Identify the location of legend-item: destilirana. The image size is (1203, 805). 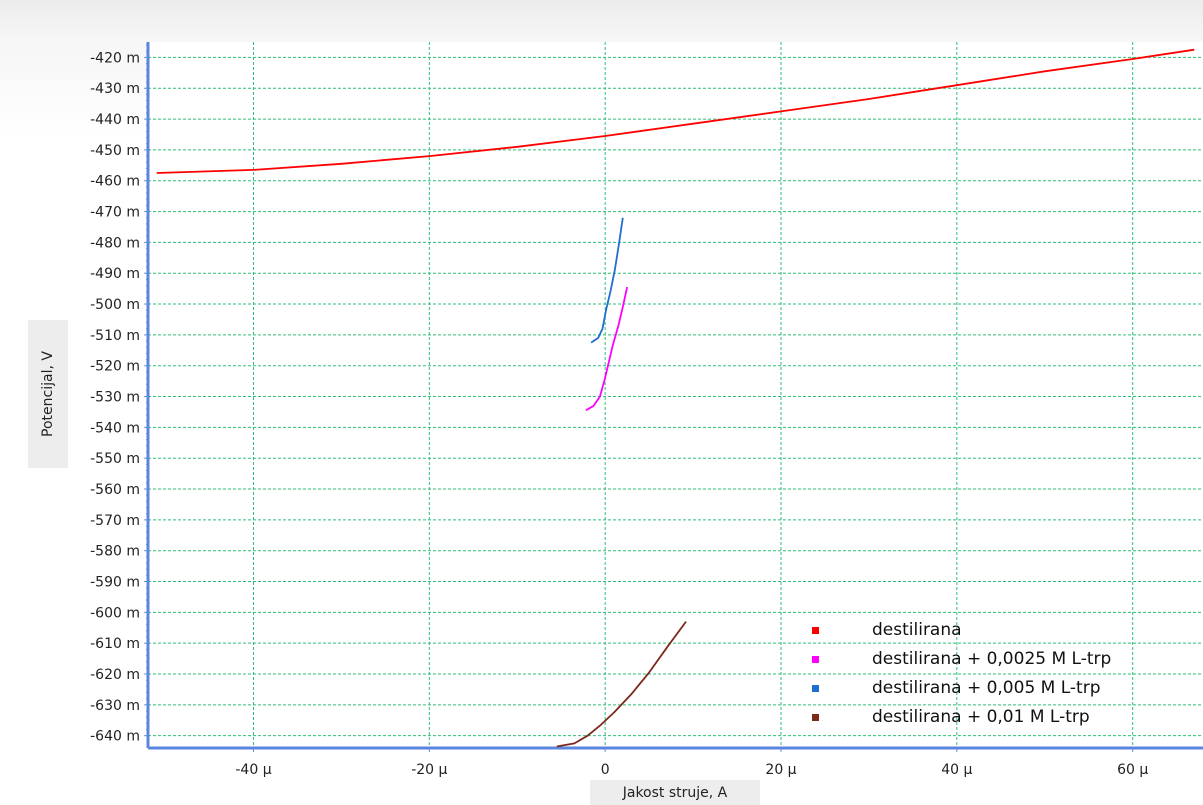
(985, 631).